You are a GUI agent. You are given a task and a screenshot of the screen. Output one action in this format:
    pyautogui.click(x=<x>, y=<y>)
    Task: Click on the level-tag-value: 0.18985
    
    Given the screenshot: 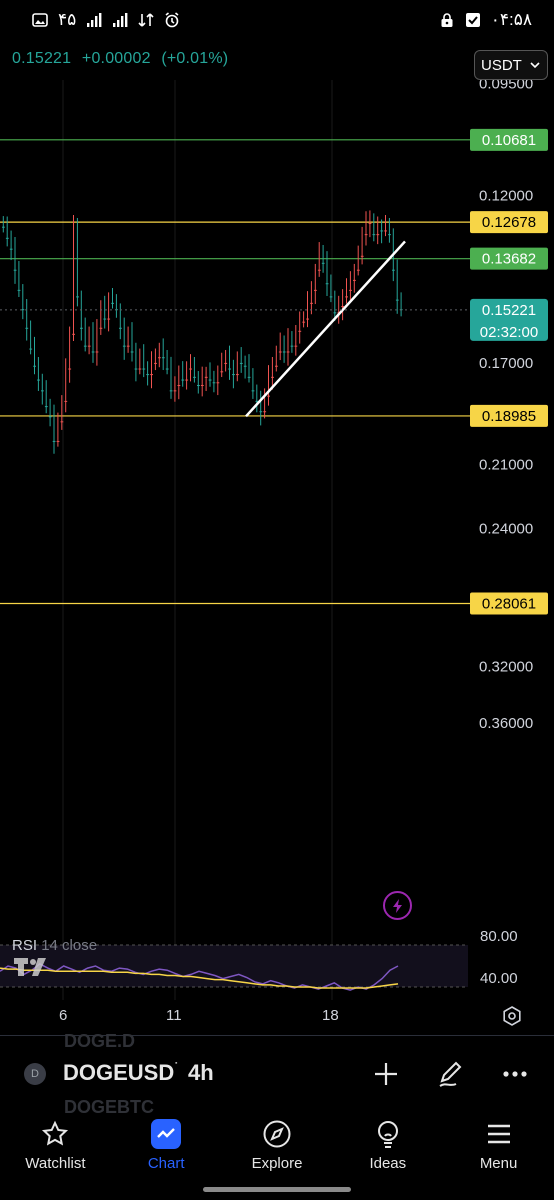 What is the action you would take?
    pyautogui.click(x=509, y=416)
    